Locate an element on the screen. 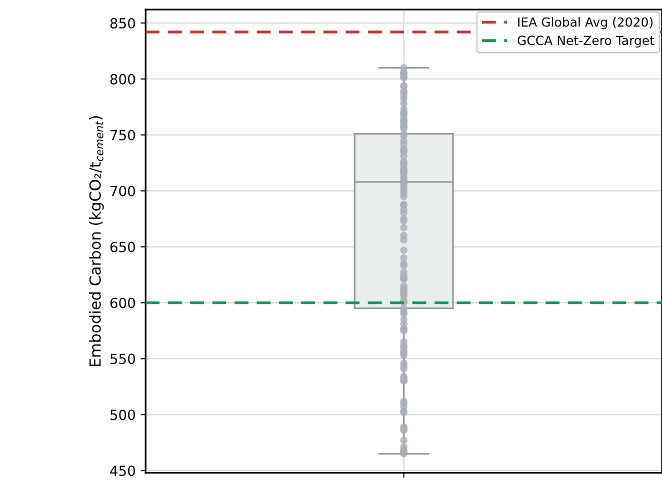 The image size is (662, 480). y-tick-label: 500 is located at coordinates (122, 415).